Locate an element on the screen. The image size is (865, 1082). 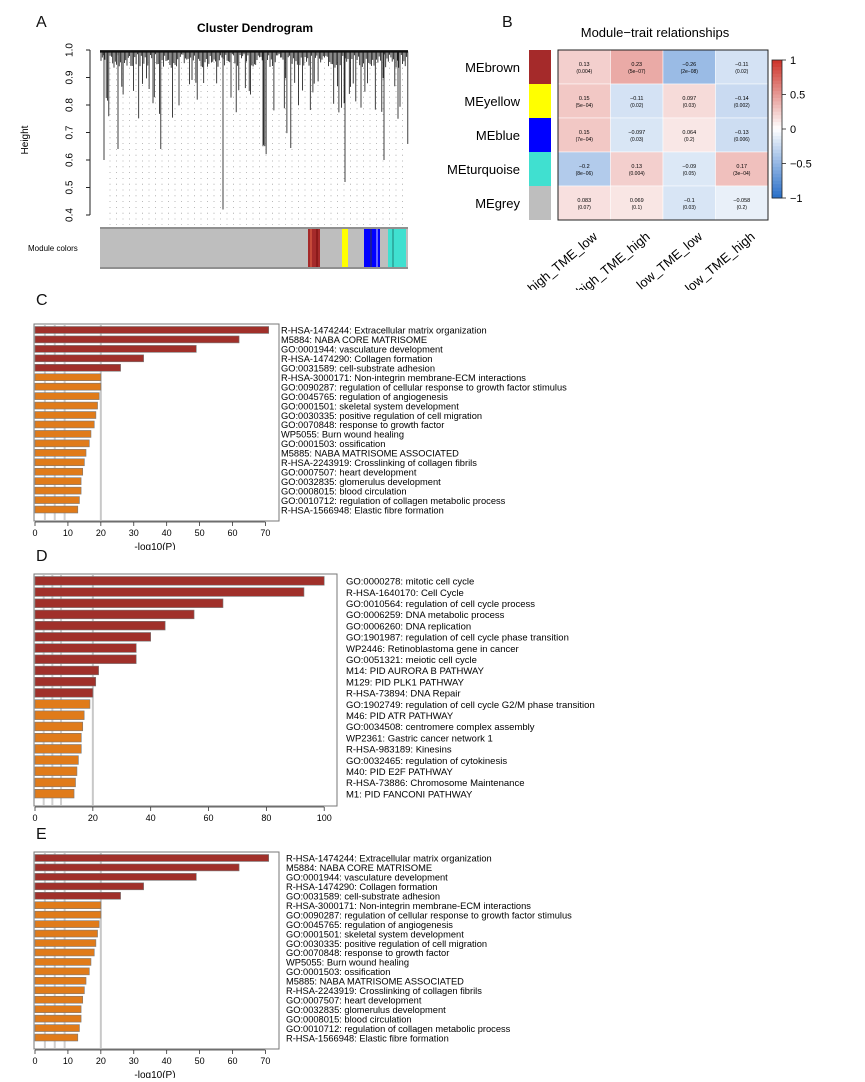
heatmap-cell-value: 0.083 is located at coordinates (584, 201).